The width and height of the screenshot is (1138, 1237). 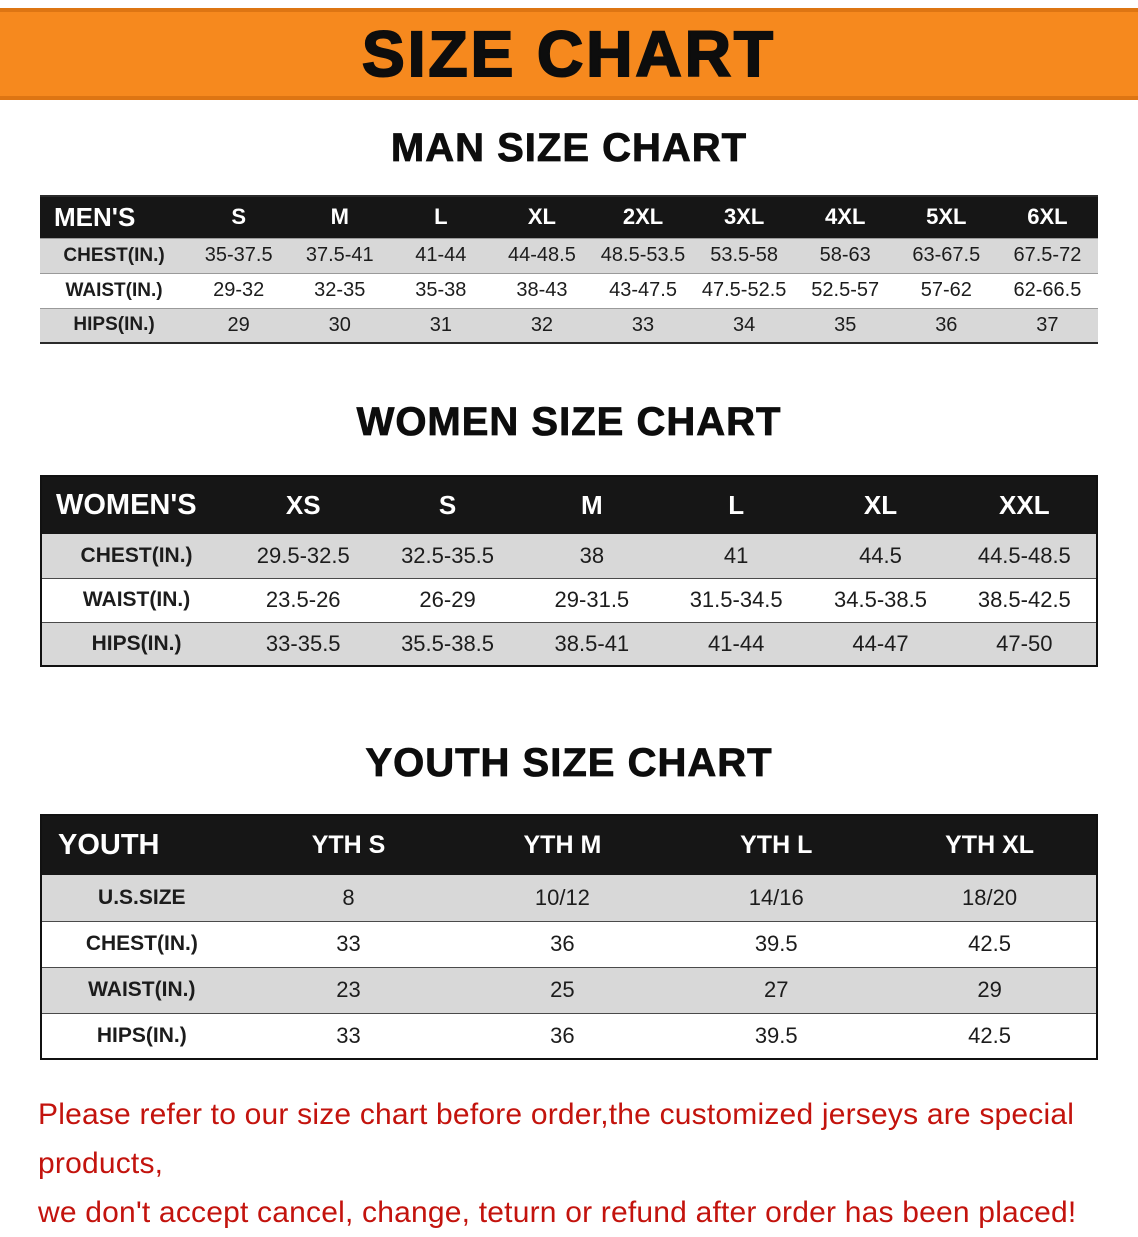 I want to click on value-cell: 35-37.5, so click(x=238, y=255).